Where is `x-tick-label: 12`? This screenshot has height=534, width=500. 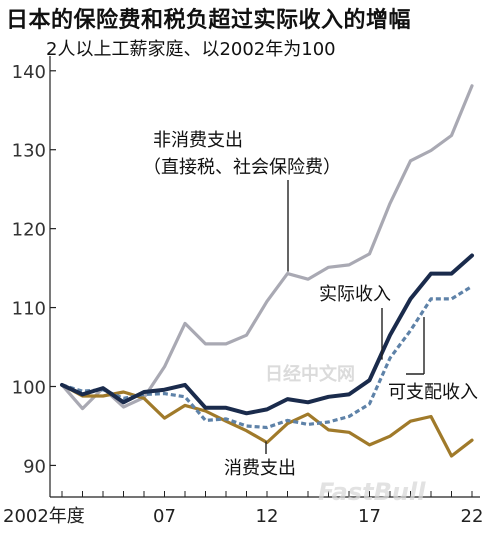
x-tick-label: 12 is located at coordinates (267, 516).